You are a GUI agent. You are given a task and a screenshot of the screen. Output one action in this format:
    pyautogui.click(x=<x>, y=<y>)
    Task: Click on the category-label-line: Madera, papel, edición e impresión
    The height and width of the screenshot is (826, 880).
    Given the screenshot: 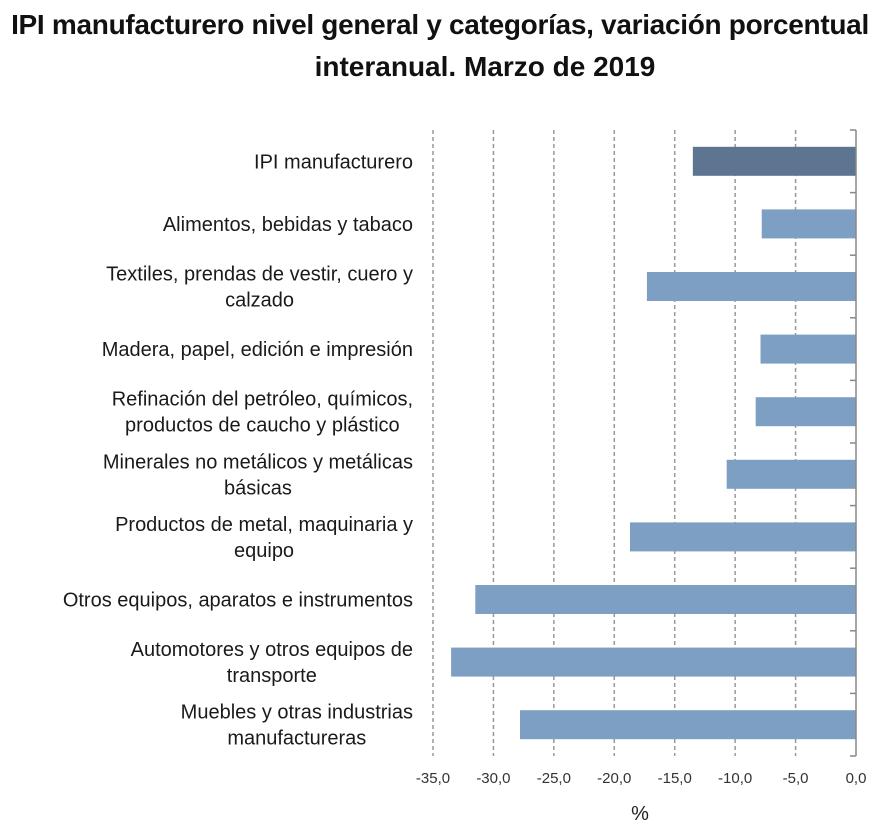 What is the action you would take?
    pyautogui.click(x=257, y=350)
    